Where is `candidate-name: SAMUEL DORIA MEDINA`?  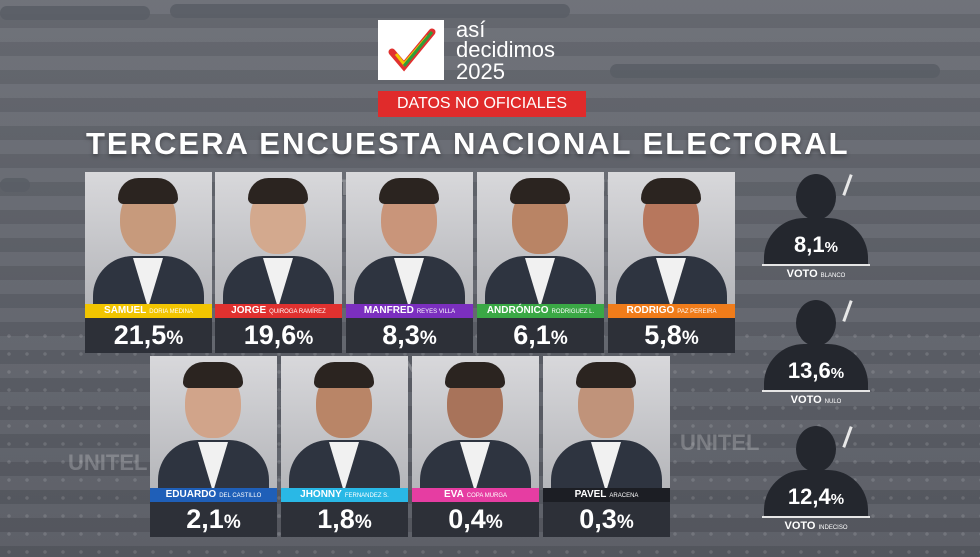 candidate-name: SAMUEL DORIA MEDINA is located at coordinates (148, 311).